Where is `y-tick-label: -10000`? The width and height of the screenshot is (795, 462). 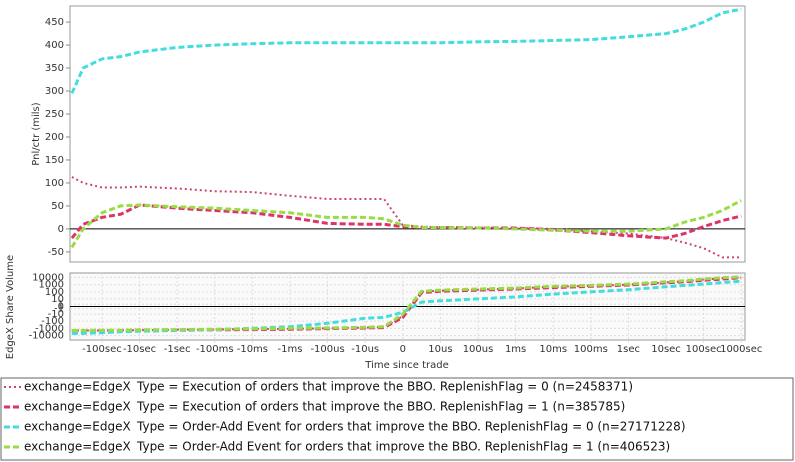 y-tick-label: -10000 is located at coordinates (46, 336).